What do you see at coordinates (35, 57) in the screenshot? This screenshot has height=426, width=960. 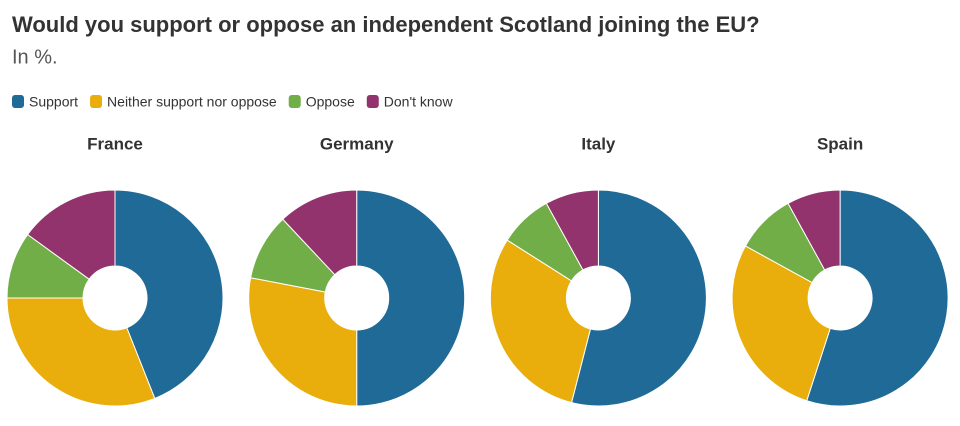 I see `chart-subtitle: In %.` at bounding box center [35, 57].